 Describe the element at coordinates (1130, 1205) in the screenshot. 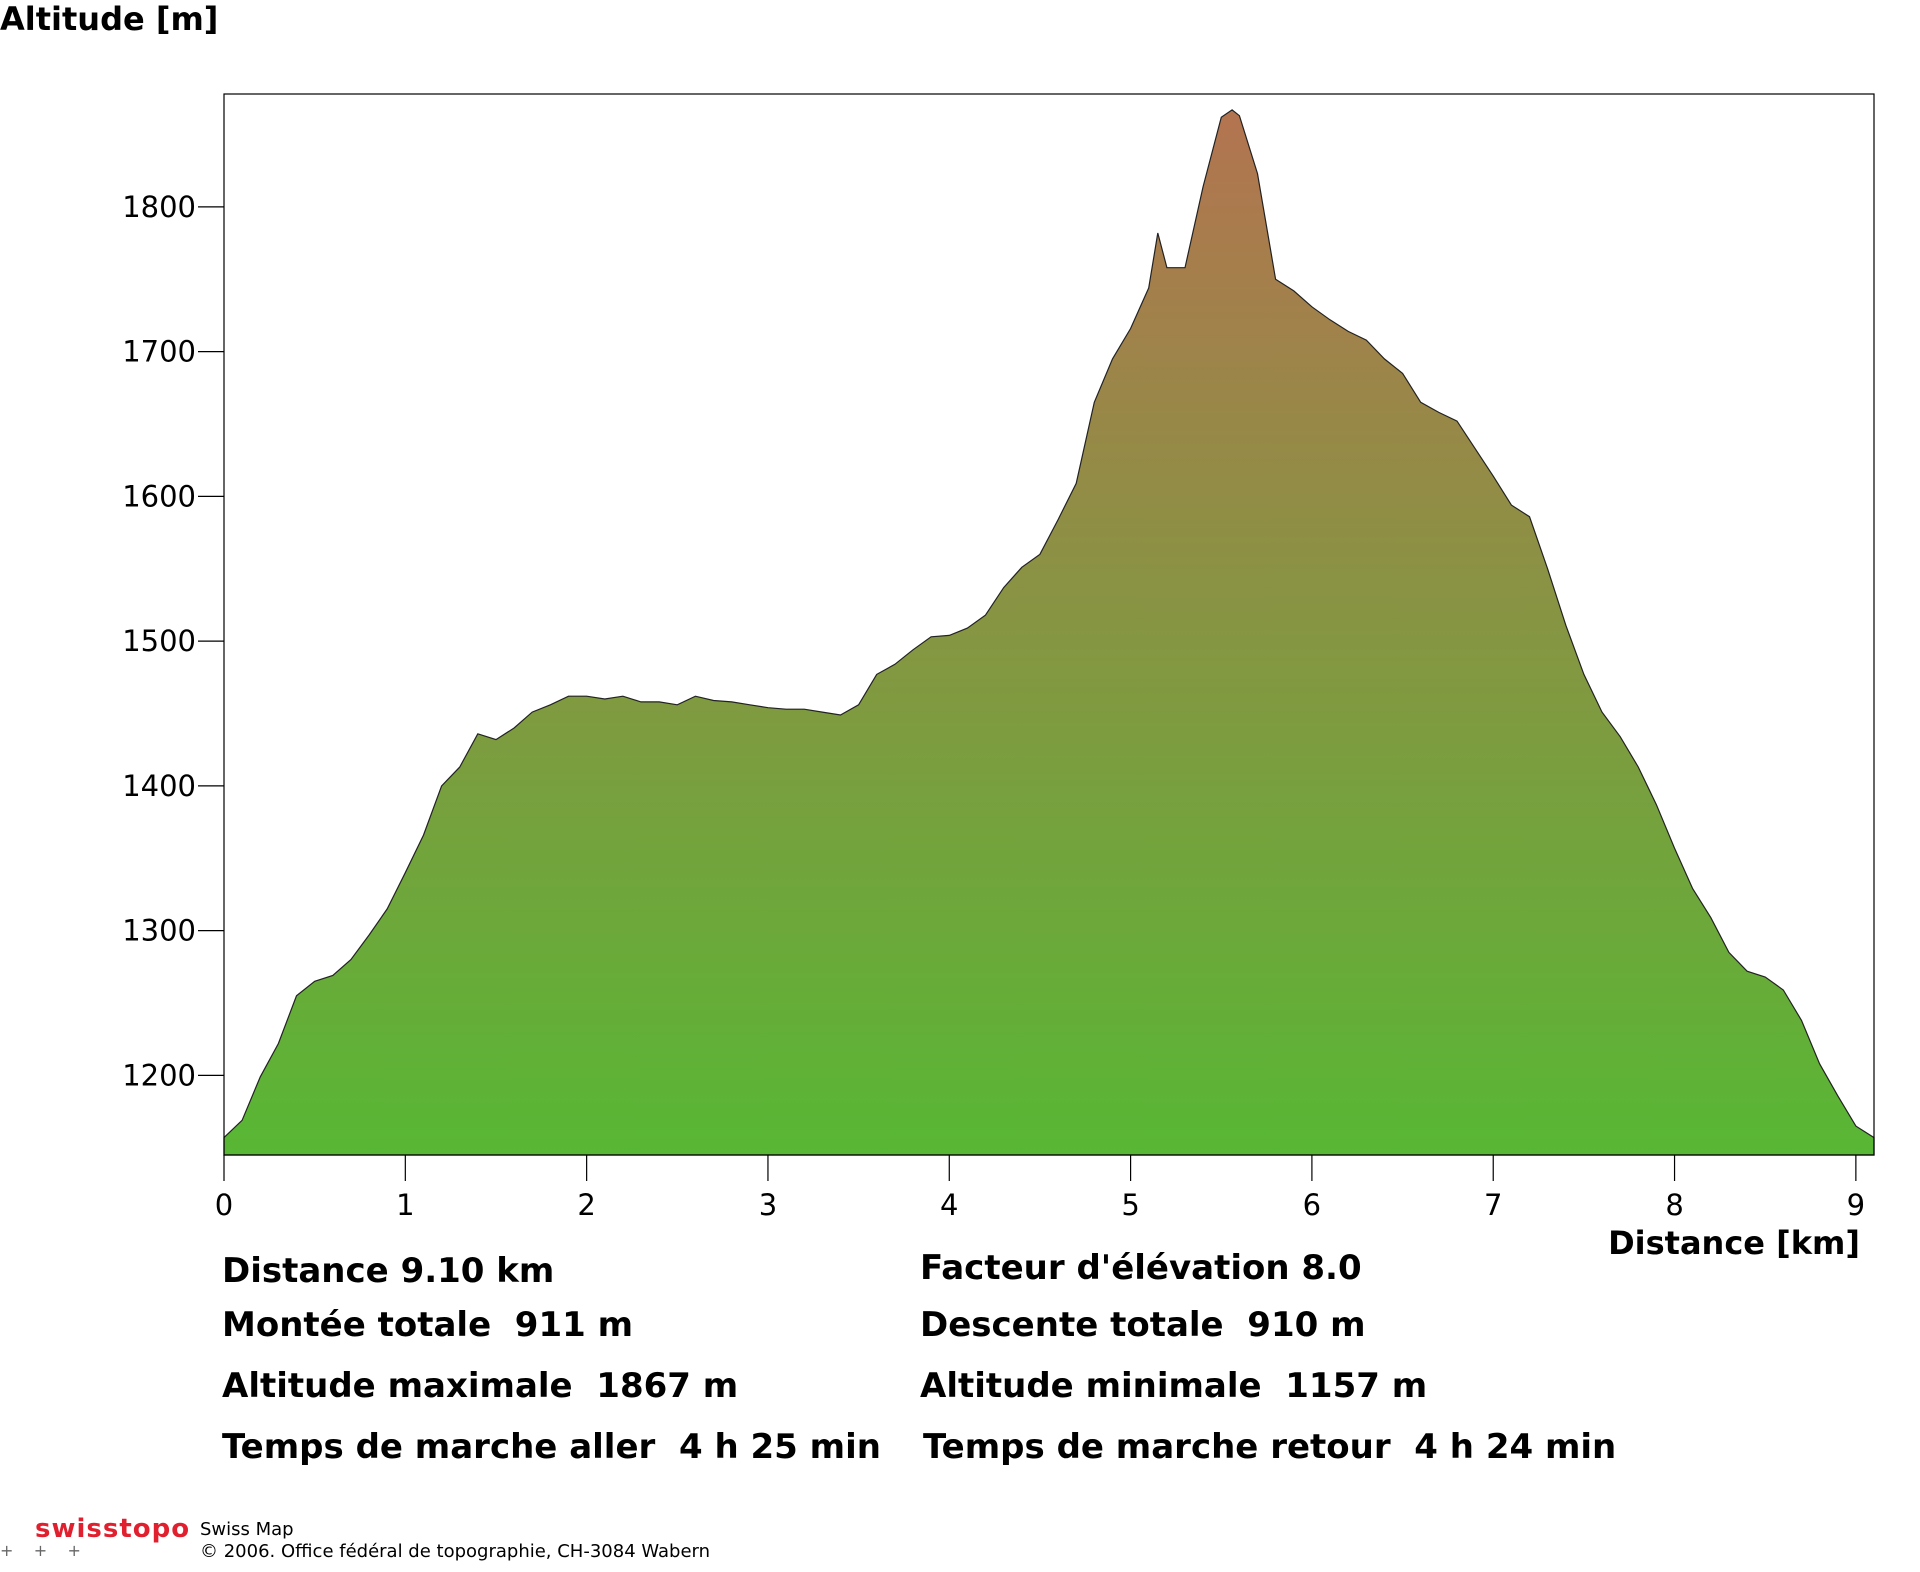

I see `x-tick-label: 5` at that location.